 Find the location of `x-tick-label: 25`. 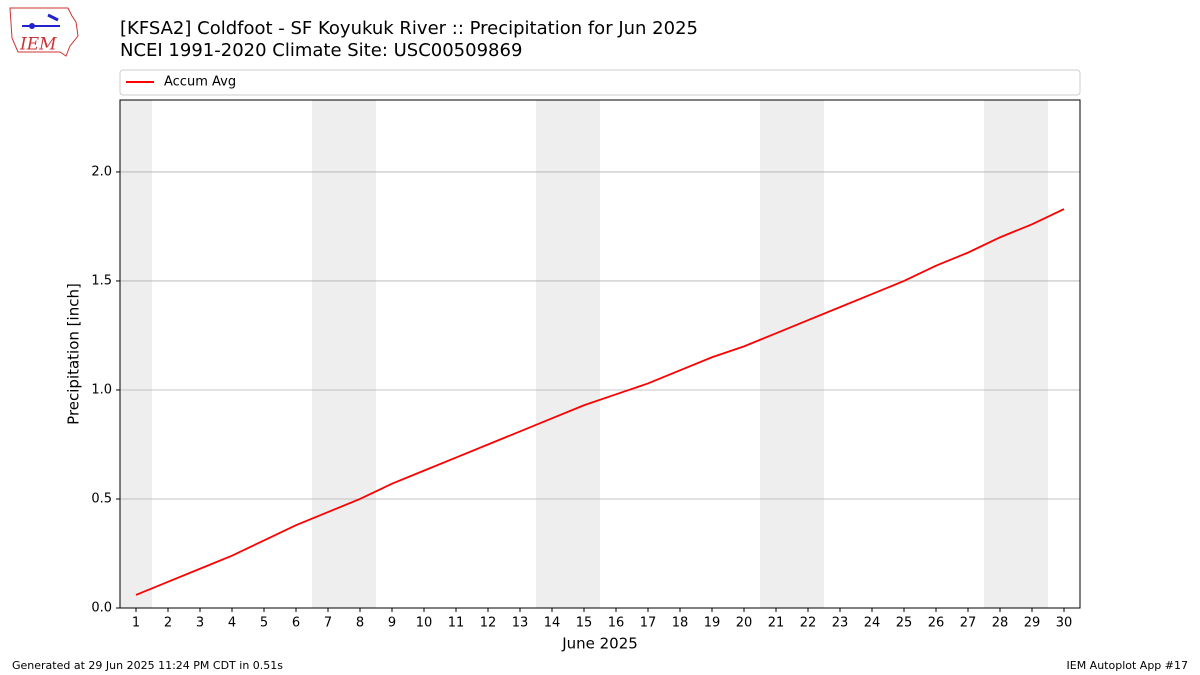

x-tick-label: 25 is located at coordinates (904, 623).